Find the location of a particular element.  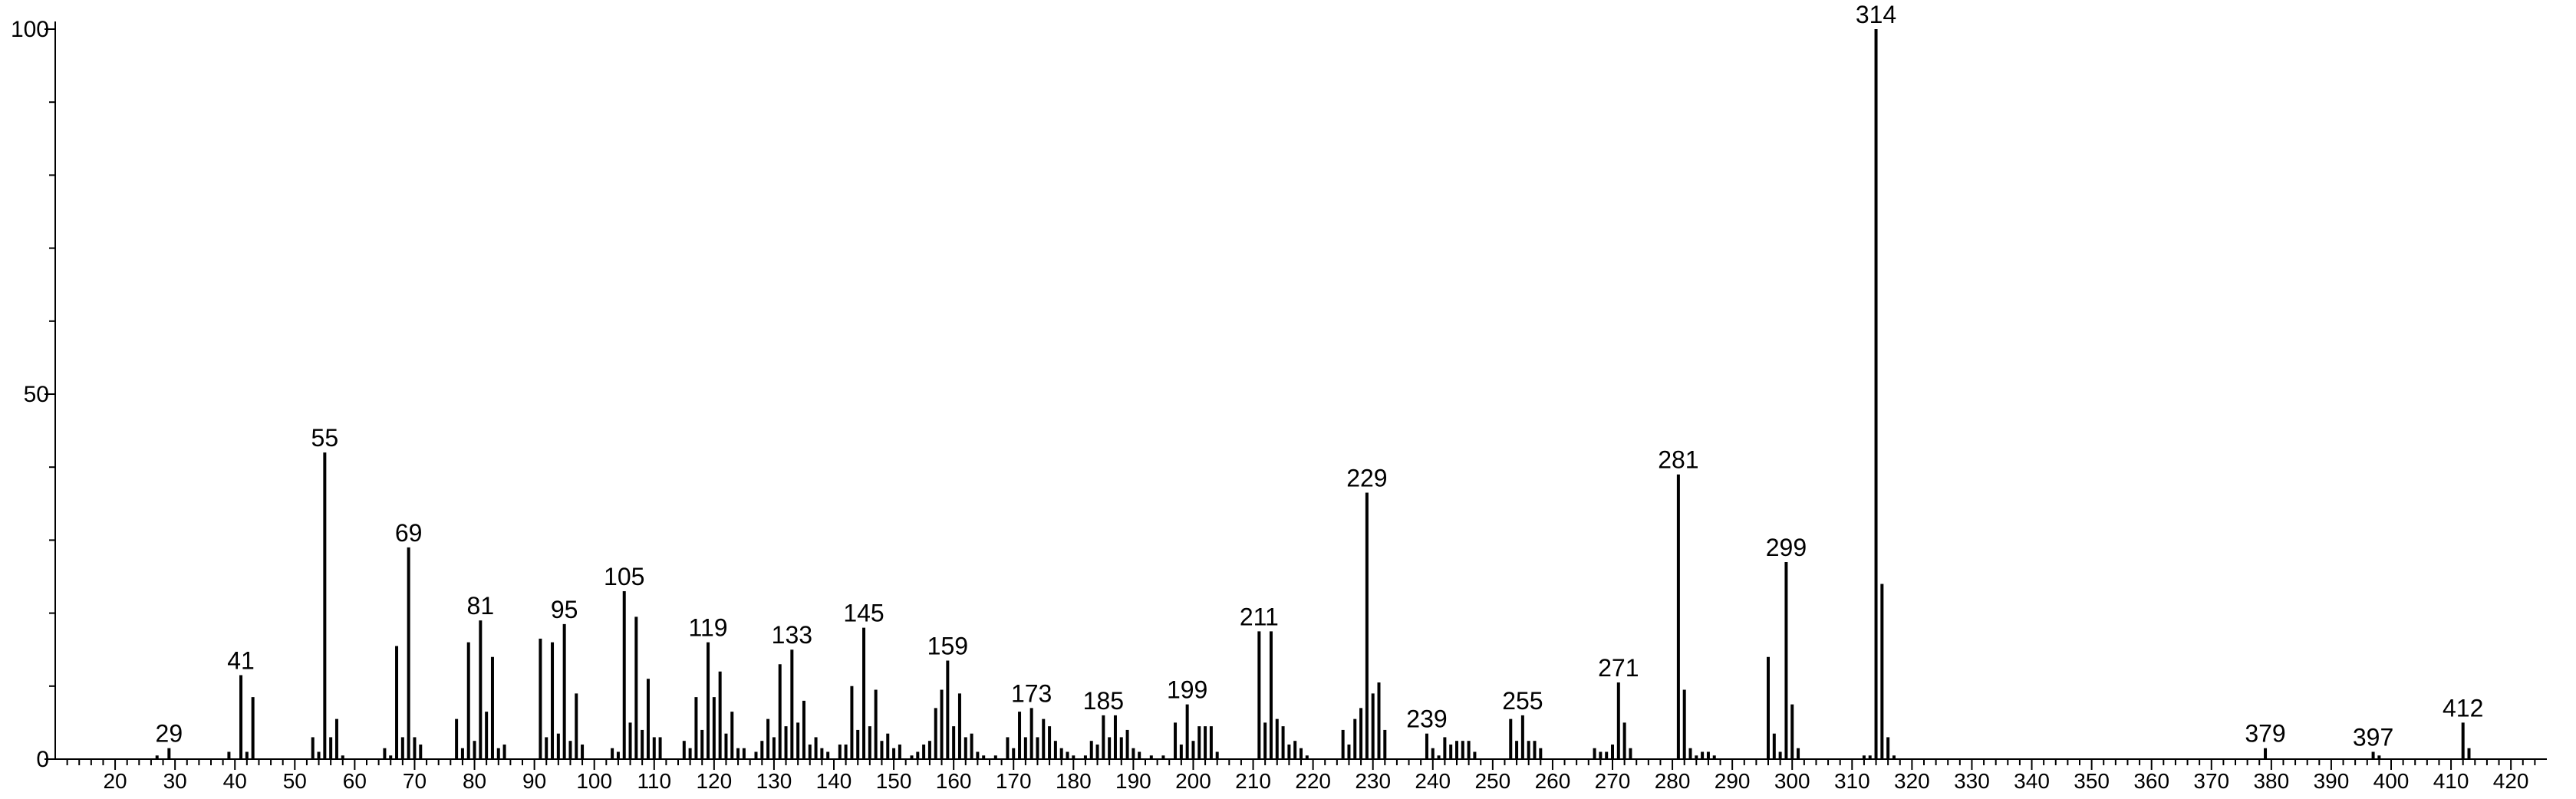

peak-label: 397 is located at coordinates (2373, 737).